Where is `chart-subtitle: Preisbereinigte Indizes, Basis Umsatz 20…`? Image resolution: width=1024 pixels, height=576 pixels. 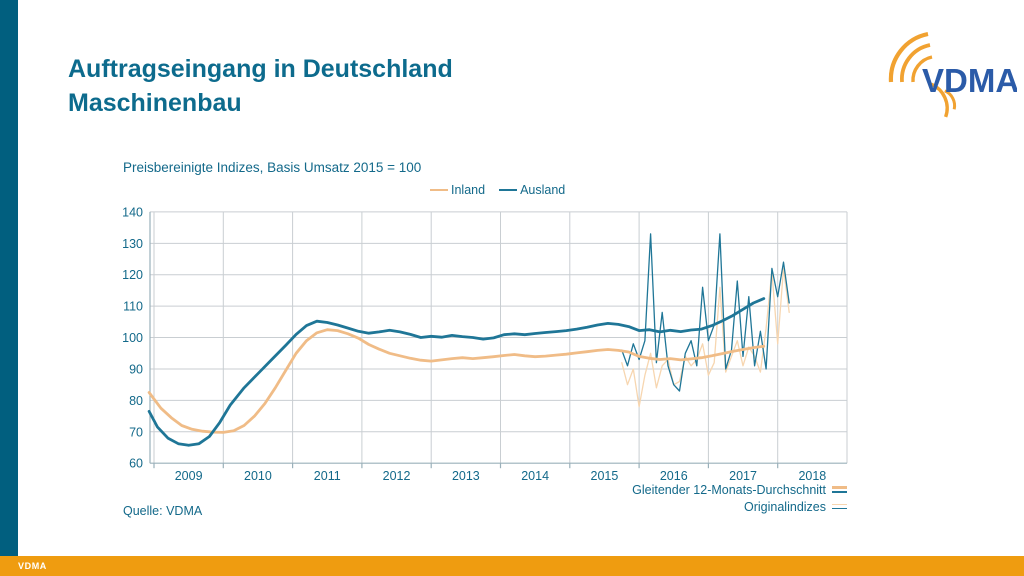
chart-subtitle: Preisbereinigte Indizes, Basis Umsatz 20… is located at coordinates (272, 167).